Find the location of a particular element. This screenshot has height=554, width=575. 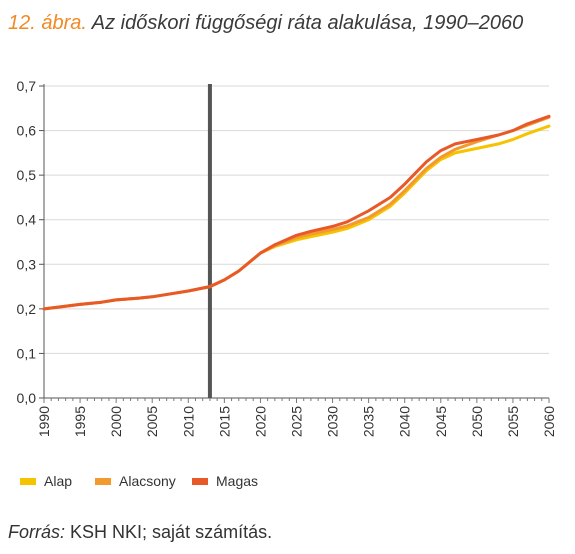

x-tick-label: 2050 is located at coordinates (477, 421).